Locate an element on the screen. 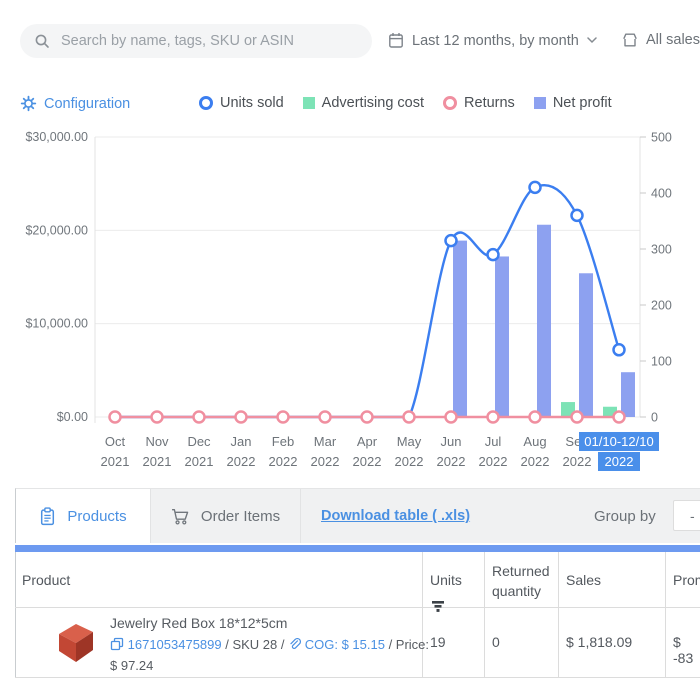 This screenshot has width=700, height=700. tab-products-label: Products is located at coordinates (97, 516).